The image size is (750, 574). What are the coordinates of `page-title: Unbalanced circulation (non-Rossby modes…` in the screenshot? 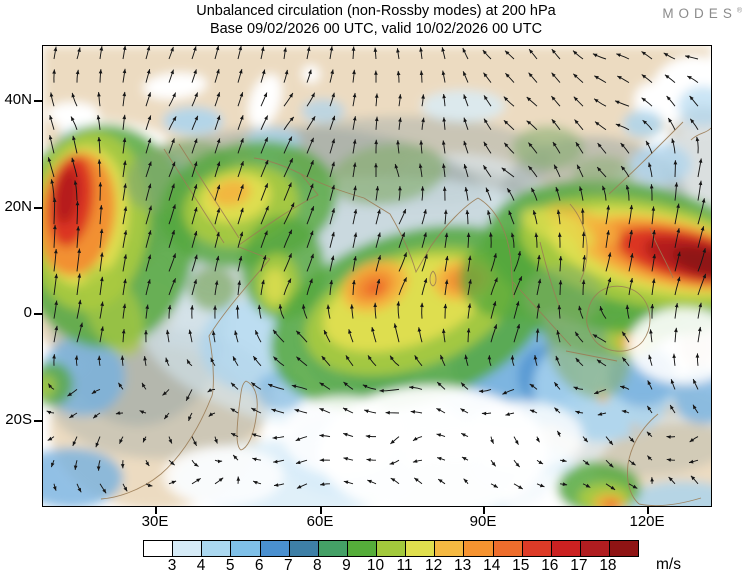 It's located at (376, 11).